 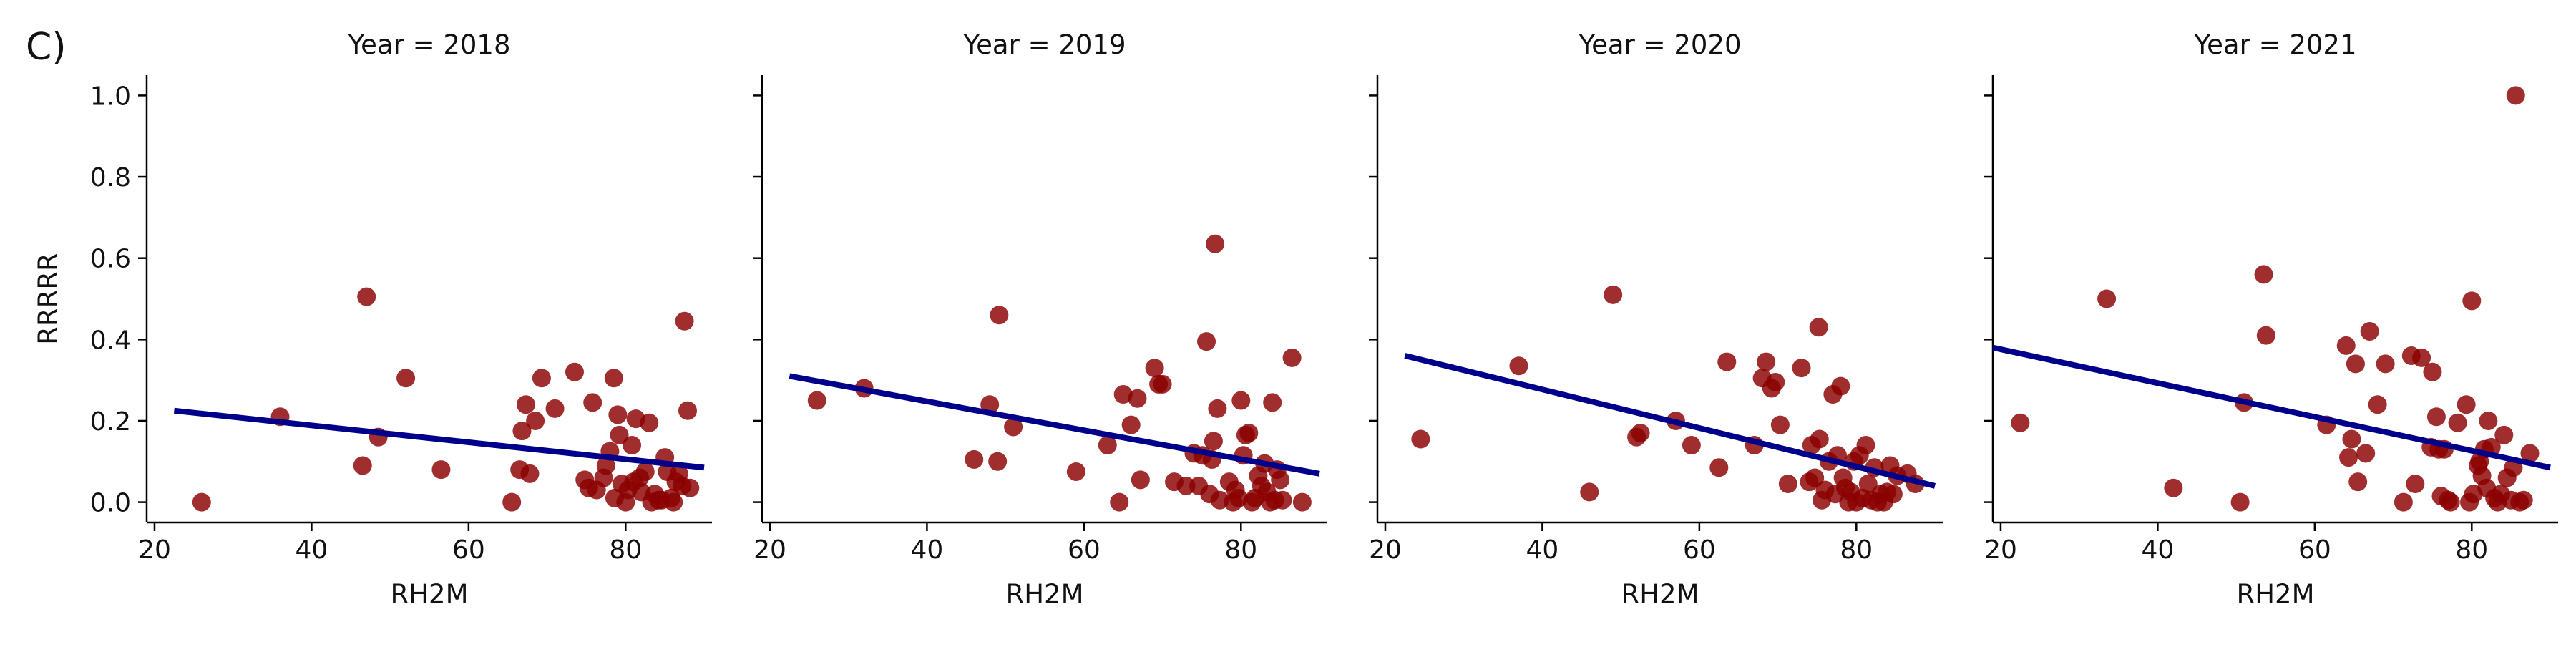 What do you see at coordinates (1044, 44) in the screenshot?
I see `panel-title: Year = 2019` at bounding box center [1044, 44].